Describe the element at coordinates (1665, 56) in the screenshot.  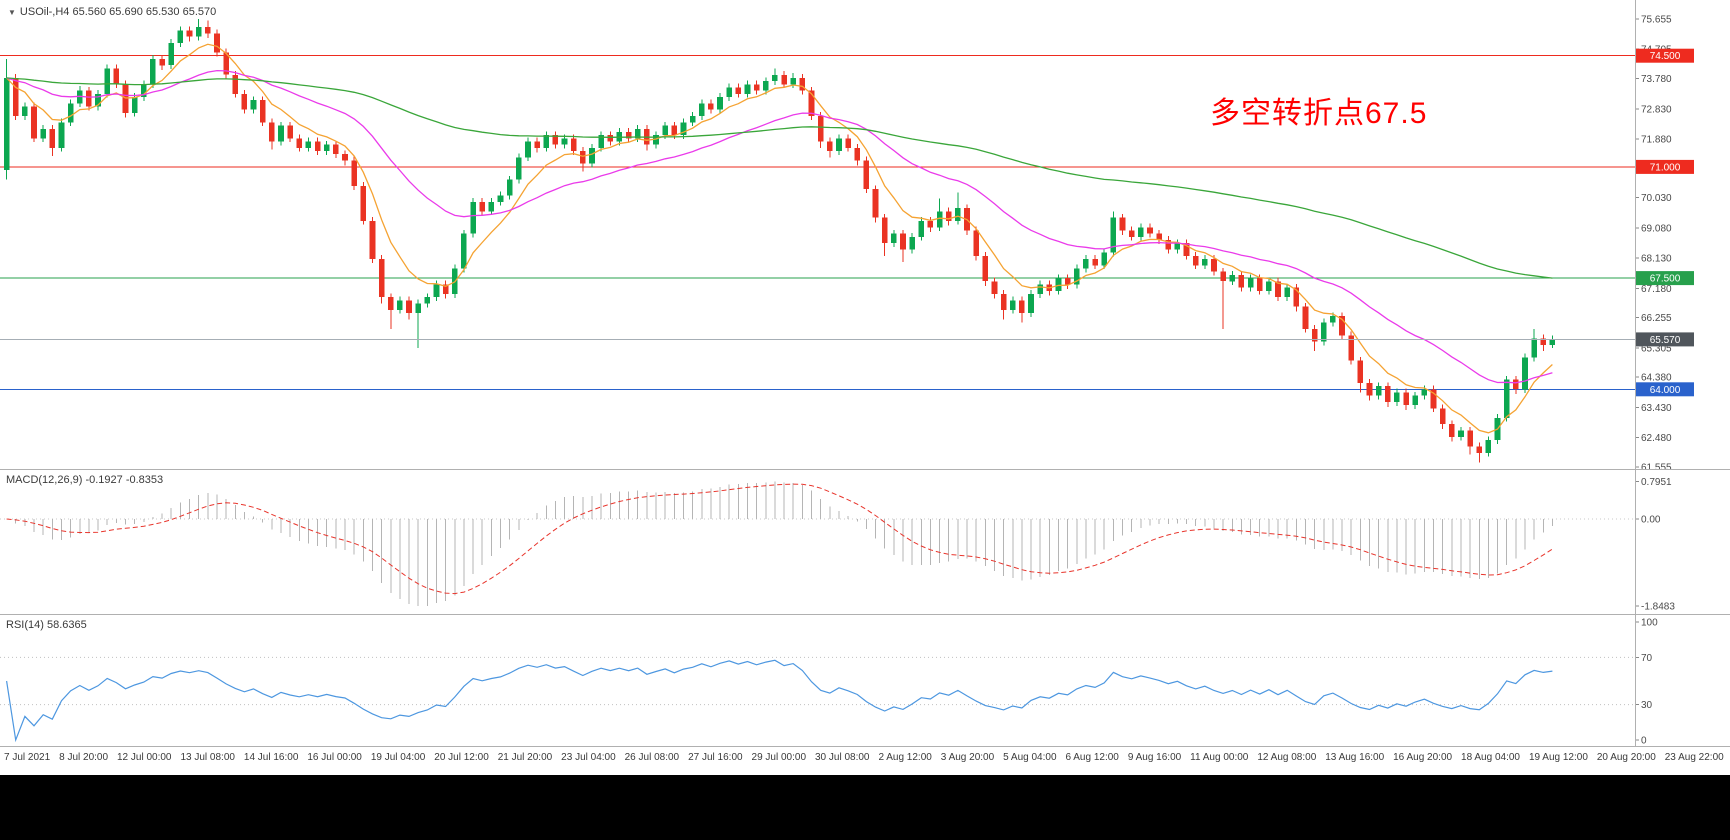
I see `price-badge-label: 74.500` at that location.